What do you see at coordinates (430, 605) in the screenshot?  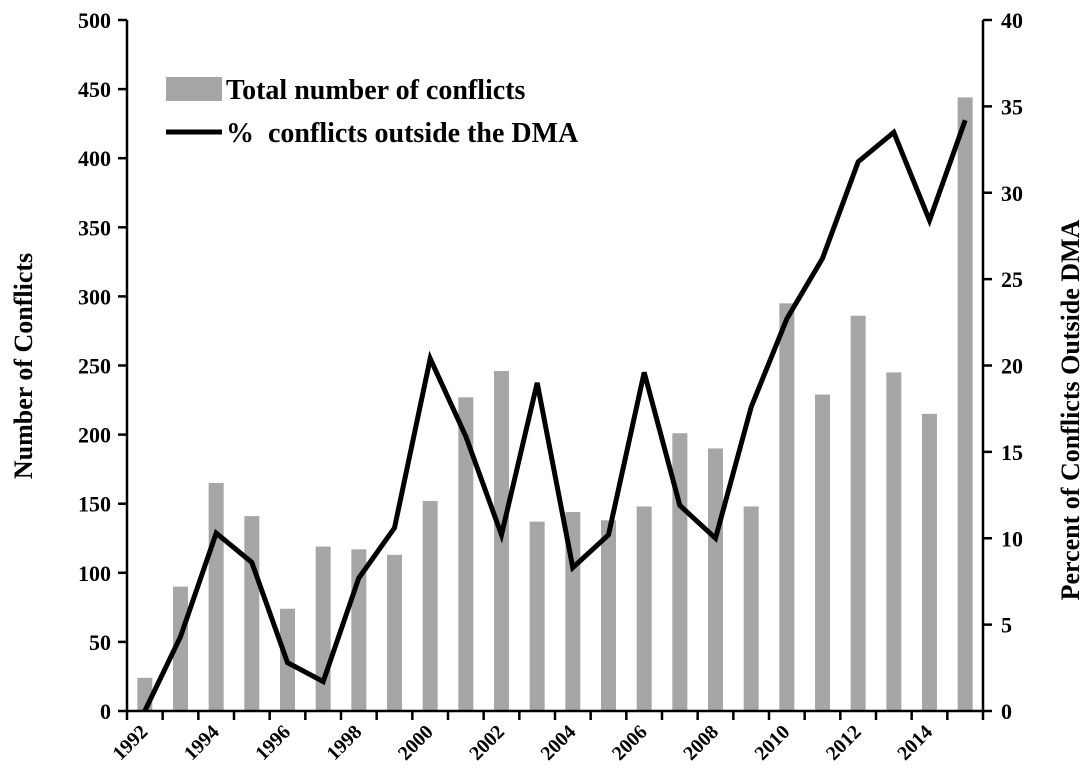 I see `bar-2000` at bounding box center [430, 605].